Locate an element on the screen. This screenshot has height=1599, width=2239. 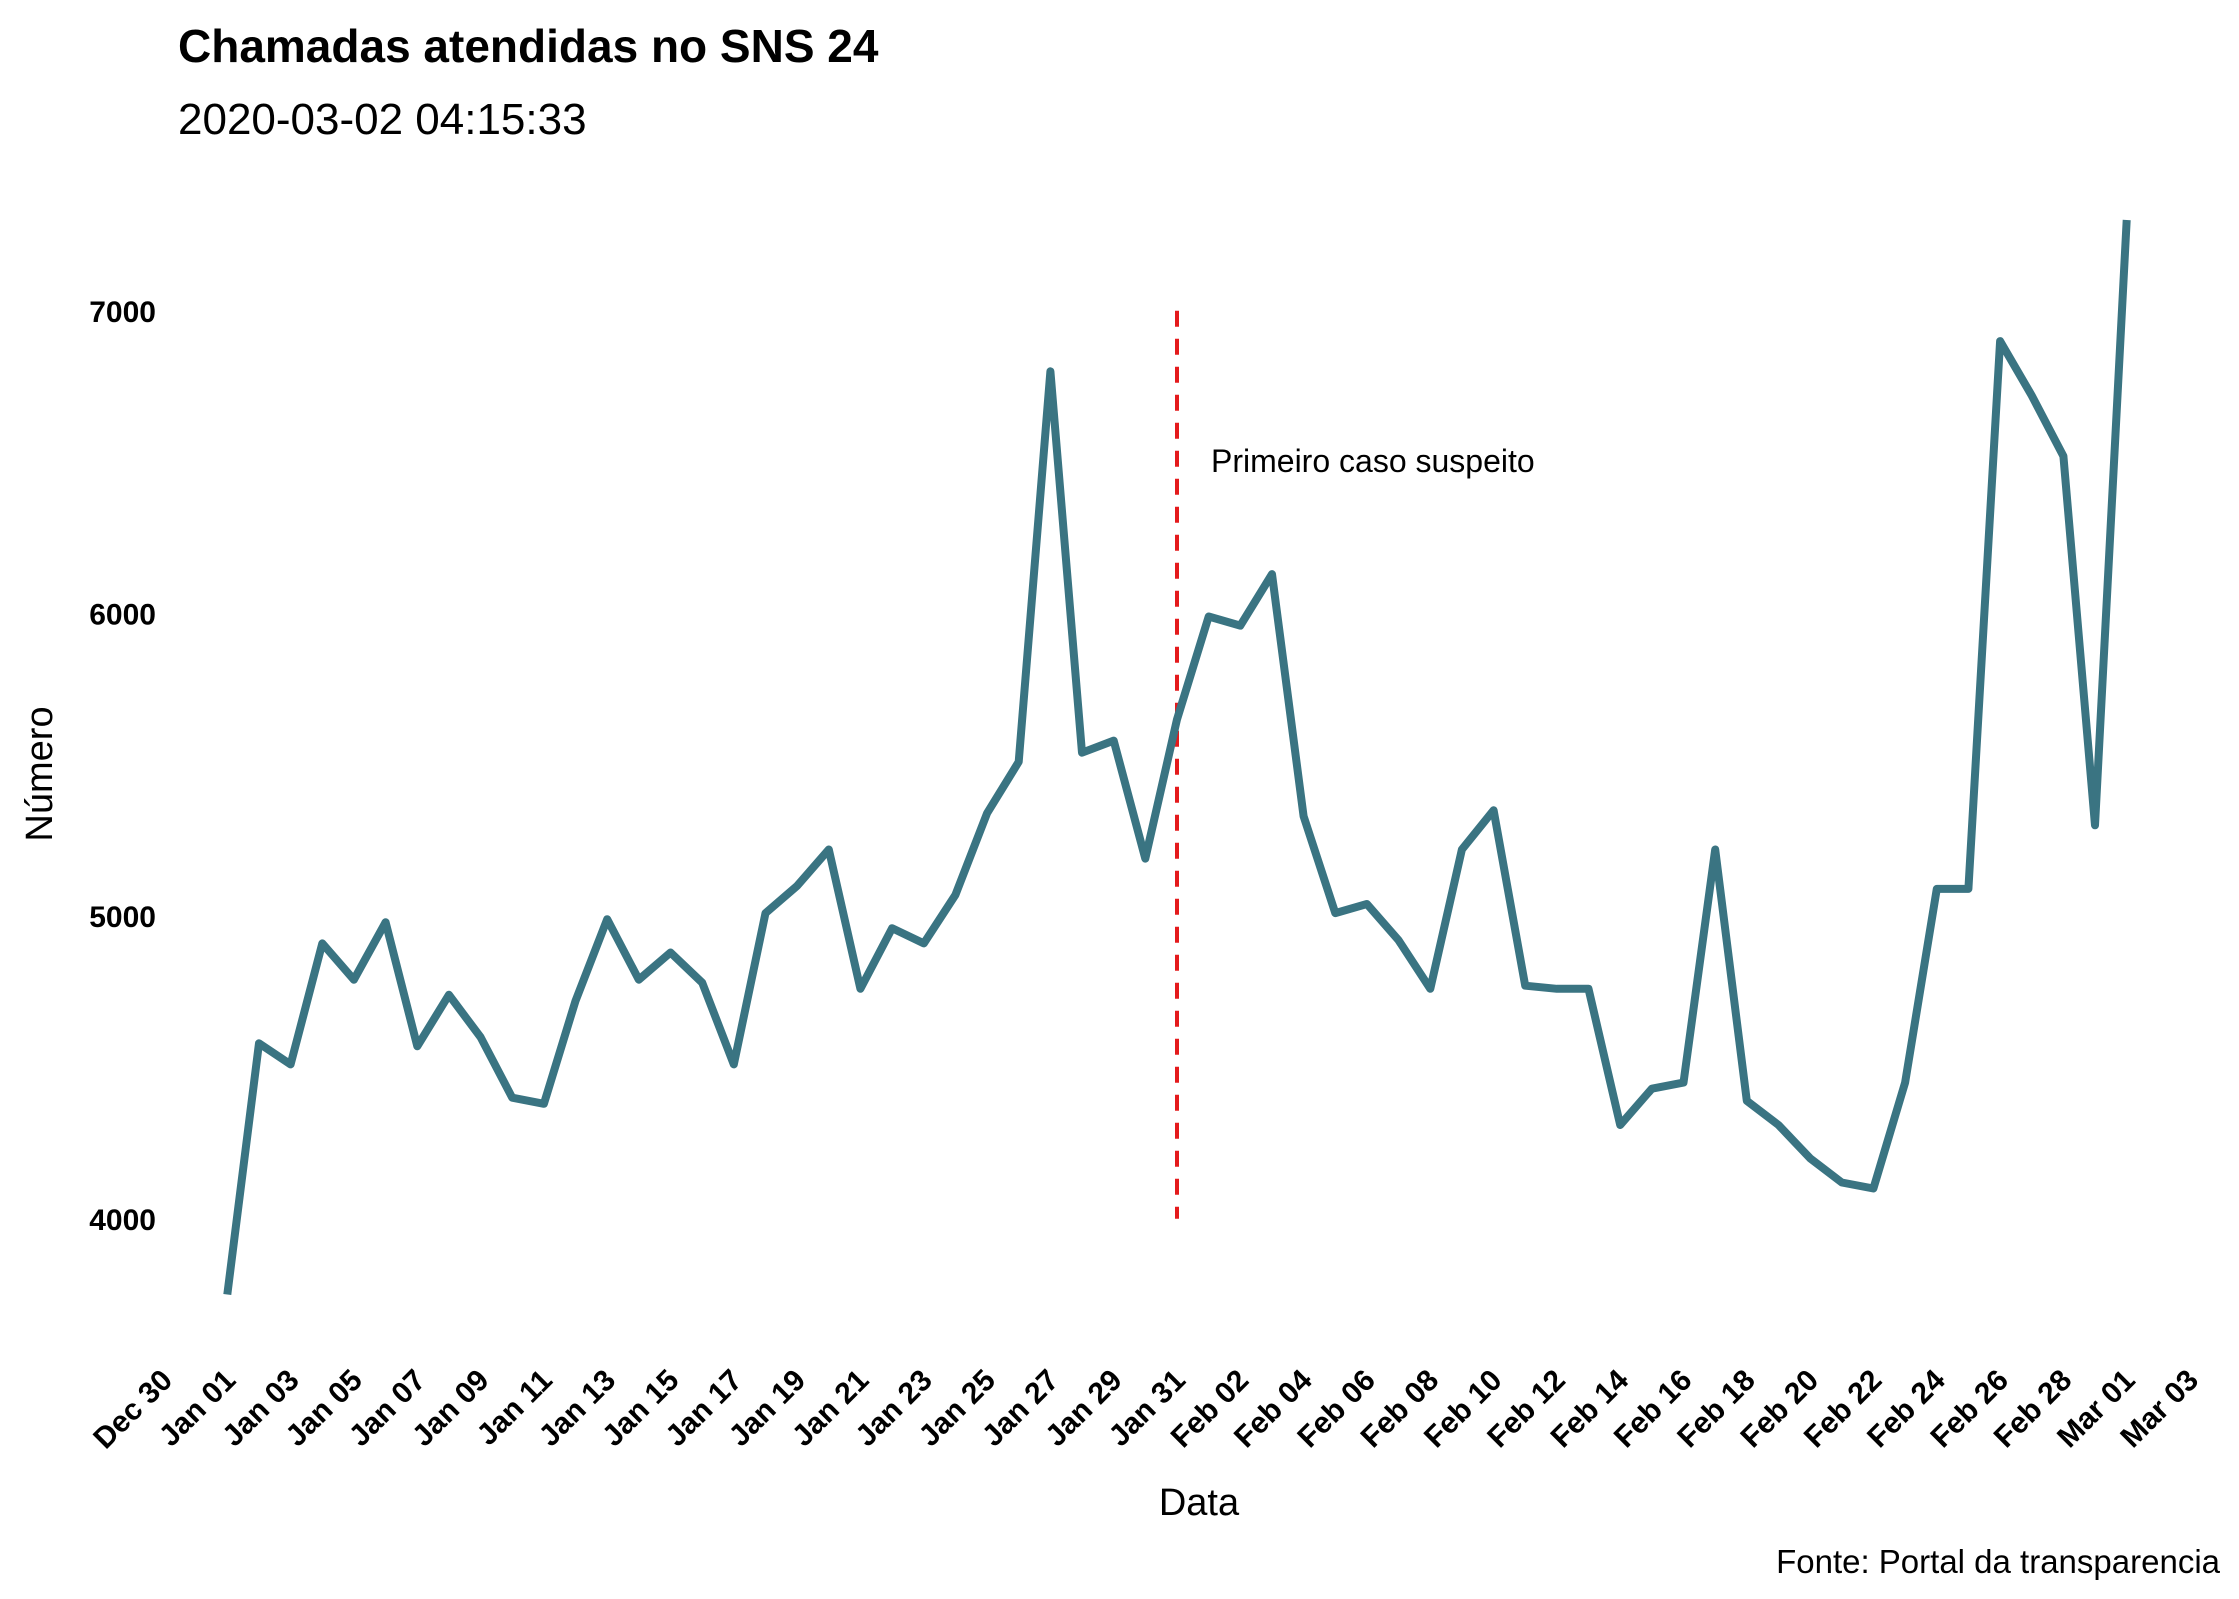
chart-title: Chamadas atendidas no SNS 24 is located at coordinates (528, 46).